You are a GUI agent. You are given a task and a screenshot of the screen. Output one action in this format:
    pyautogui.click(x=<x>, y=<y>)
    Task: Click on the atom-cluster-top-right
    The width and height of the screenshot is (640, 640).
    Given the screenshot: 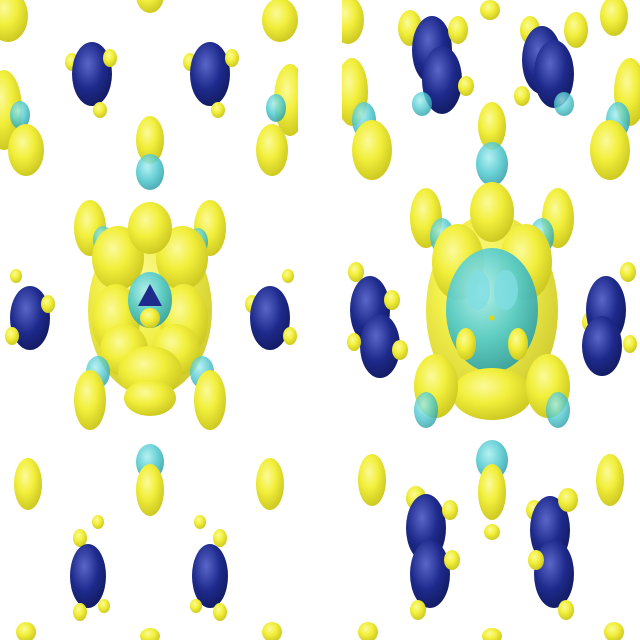 What is the action you would take?
    pyautogui.click(x=211, y=80)
    